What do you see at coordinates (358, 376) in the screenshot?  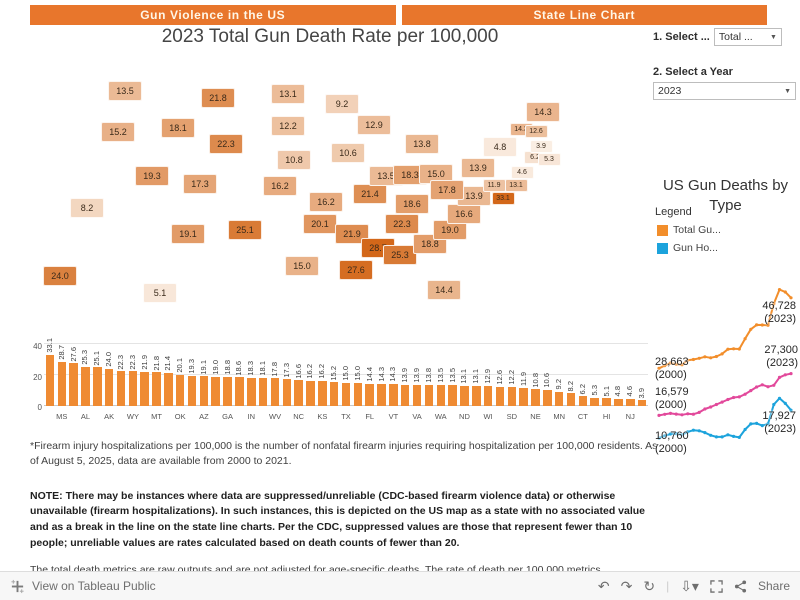 I see `bar-OH: 15.0` at bounding box center [358, 376].